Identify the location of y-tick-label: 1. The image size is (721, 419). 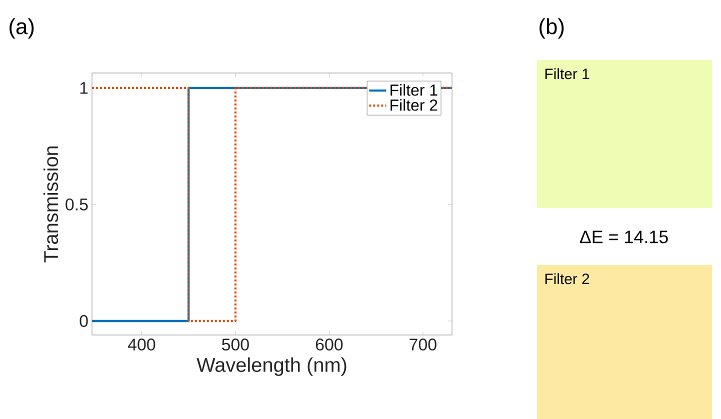
(84, 88).